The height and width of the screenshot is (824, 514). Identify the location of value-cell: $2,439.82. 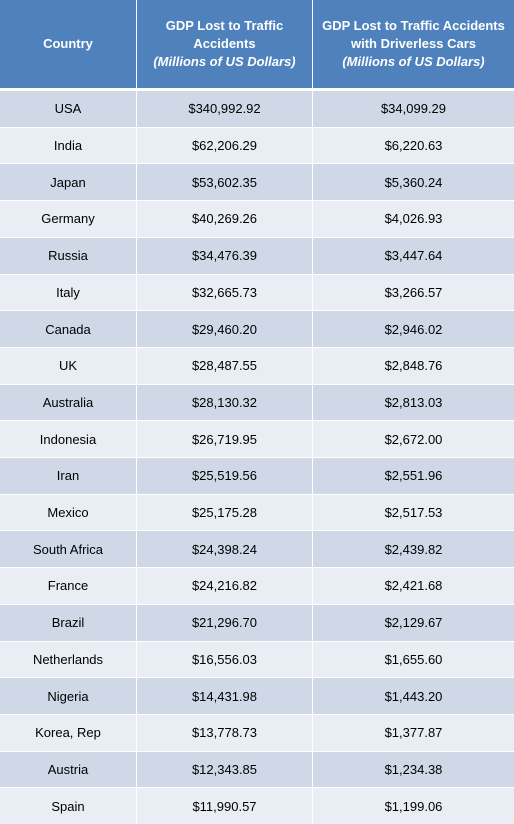
(413, 549).